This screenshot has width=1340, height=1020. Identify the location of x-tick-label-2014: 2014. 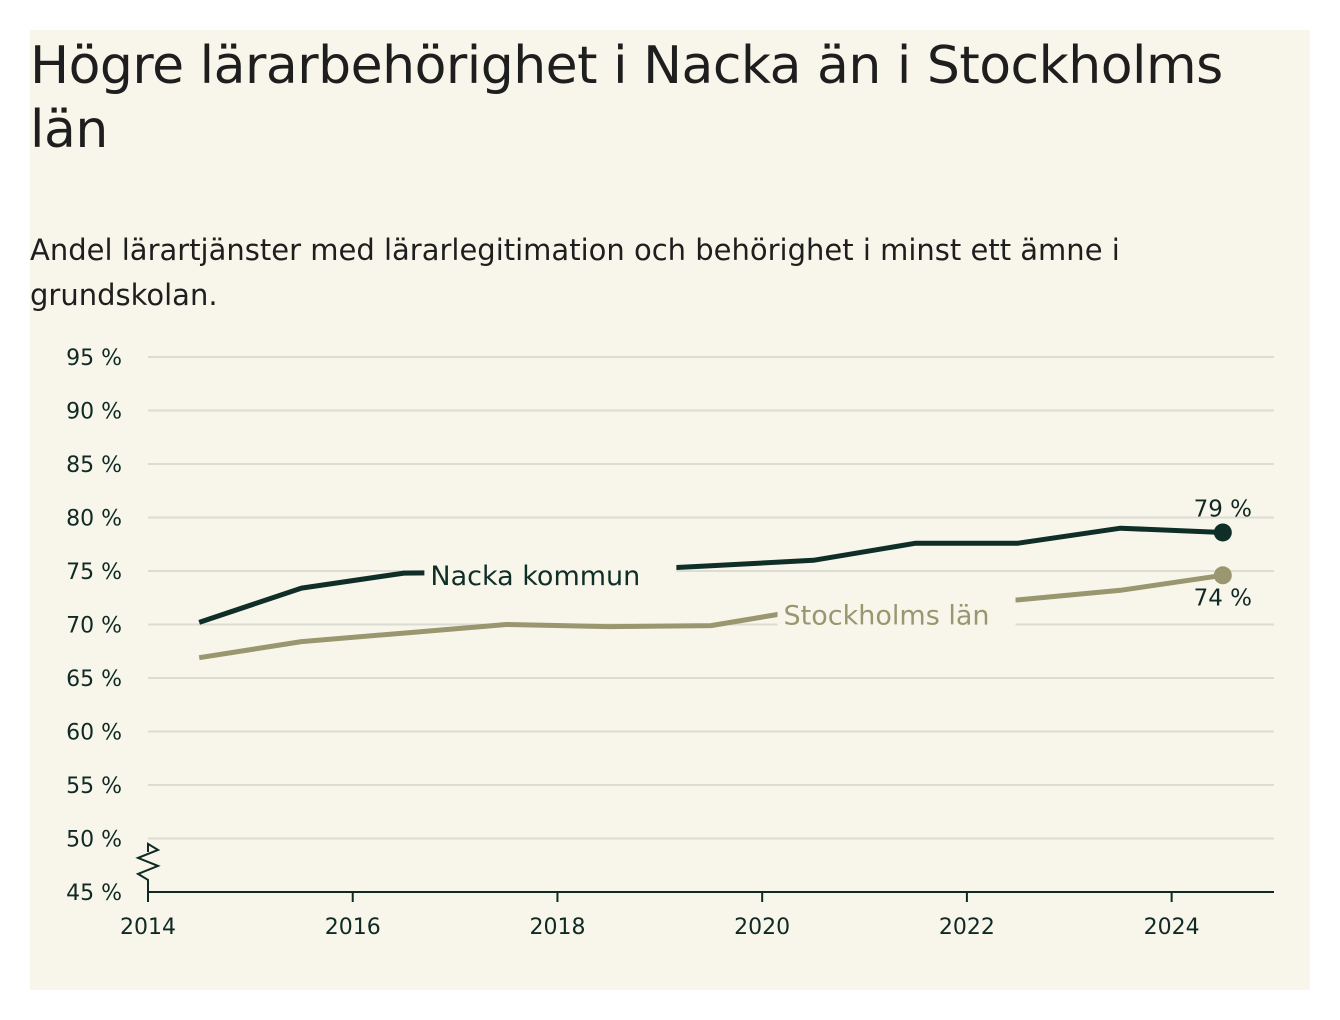
(148, 927).